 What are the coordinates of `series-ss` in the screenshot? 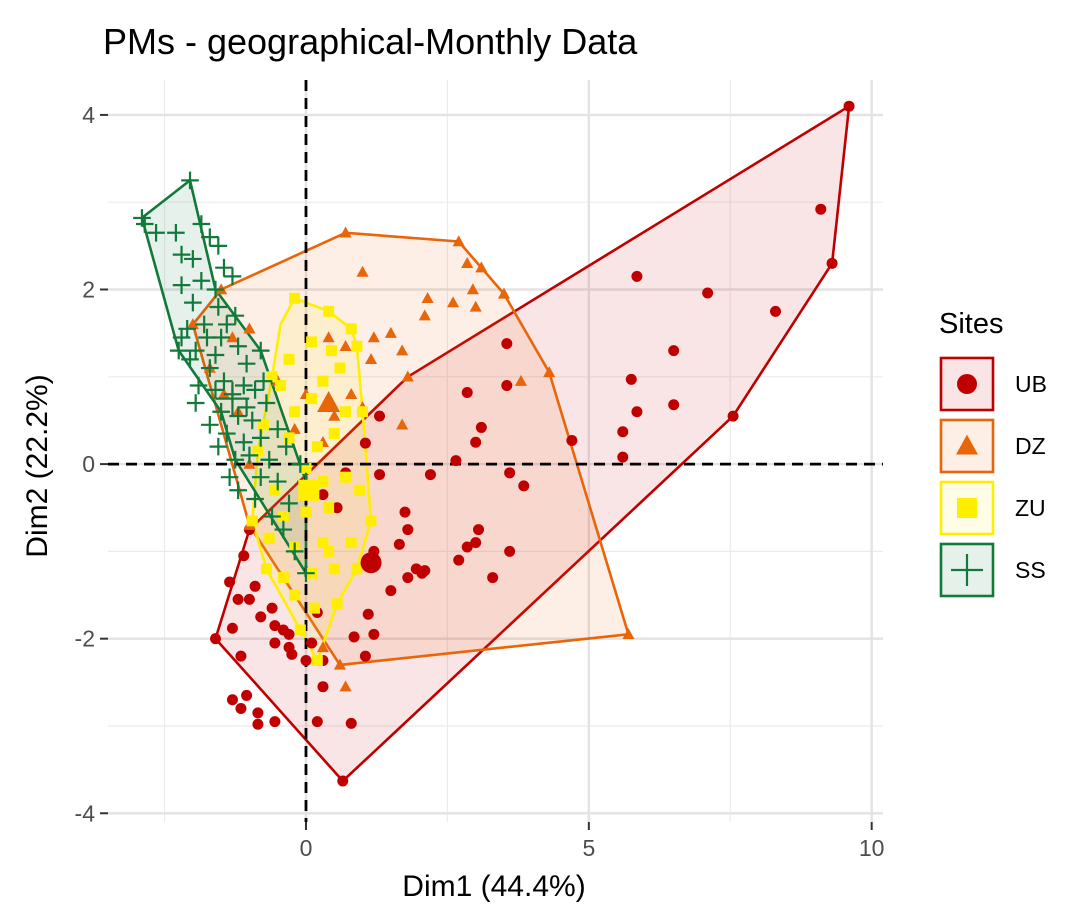 It's located at (224, 377).